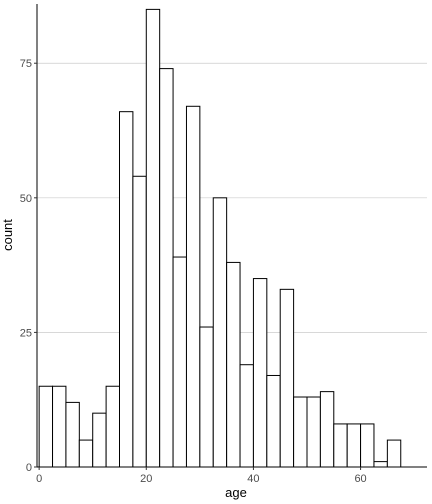 The height and width of the screenshot is (504, 432). Describe the element at coordinates (236, 492) in the screenshot. I see `x-axis-title: age` at that location.